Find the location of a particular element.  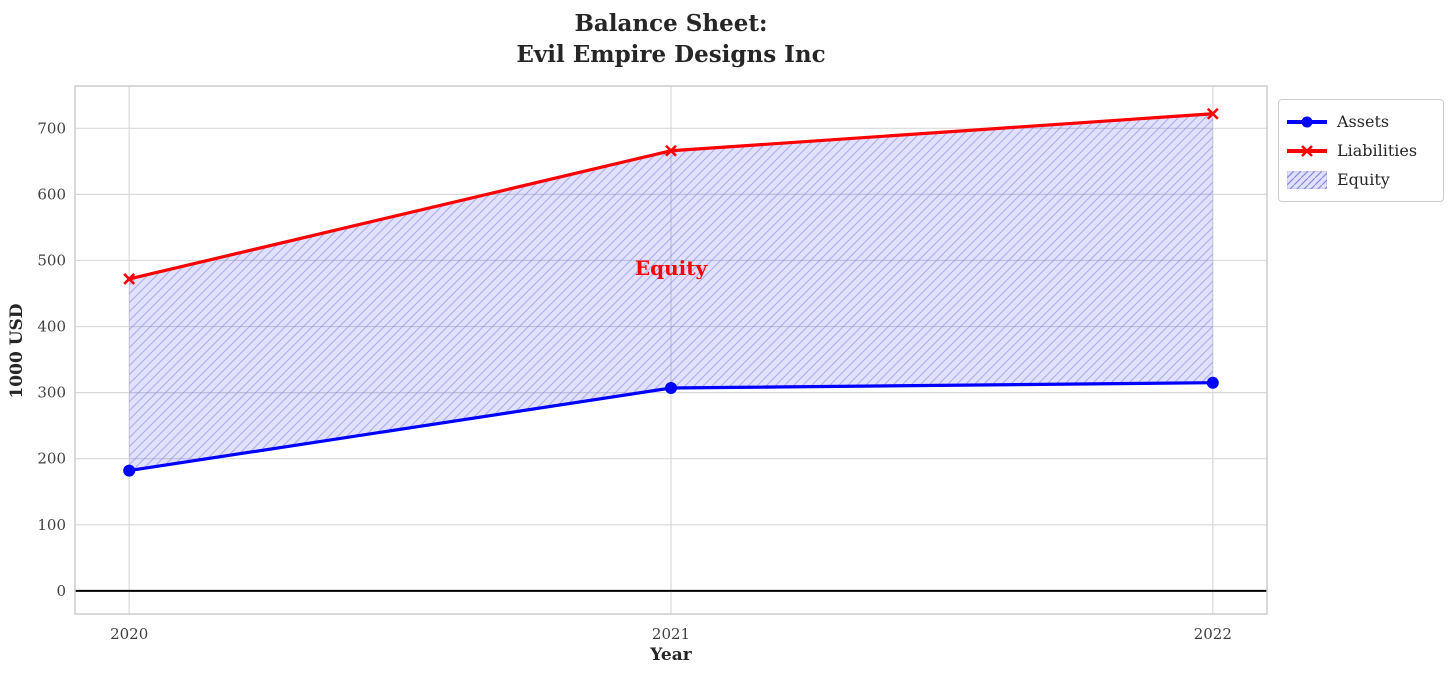

legend: Assets Liabilities Equity is located at coordinates (1361, 150).